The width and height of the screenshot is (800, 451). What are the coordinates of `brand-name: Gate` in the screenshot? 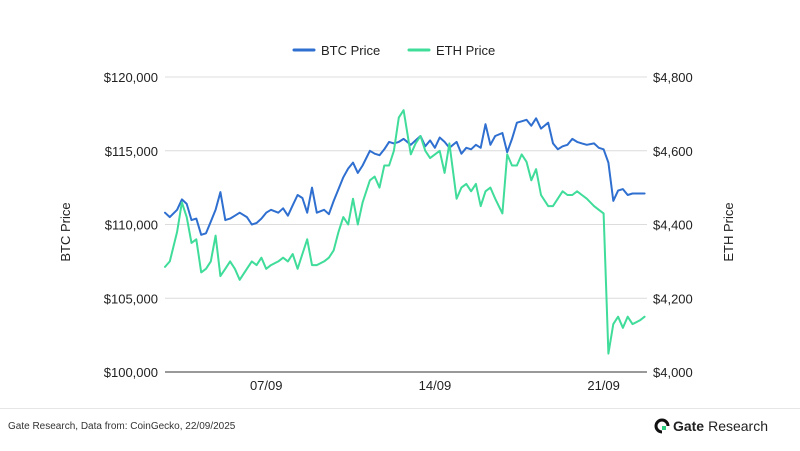 It's located at (688, 426).